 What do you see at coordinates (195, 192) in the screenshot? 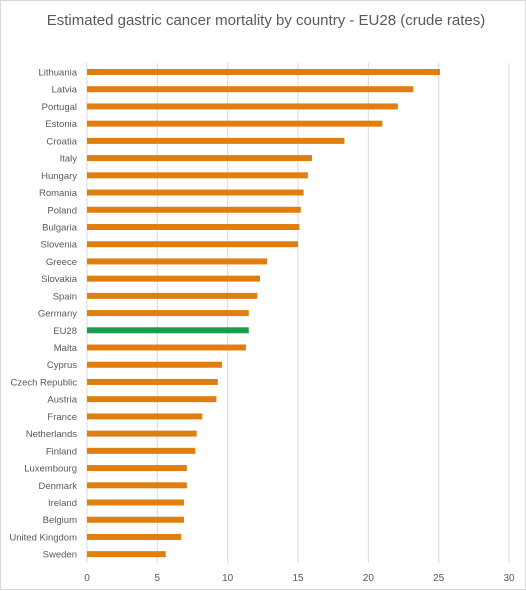
I see `bar-romania` at bounding box center [195, 192].